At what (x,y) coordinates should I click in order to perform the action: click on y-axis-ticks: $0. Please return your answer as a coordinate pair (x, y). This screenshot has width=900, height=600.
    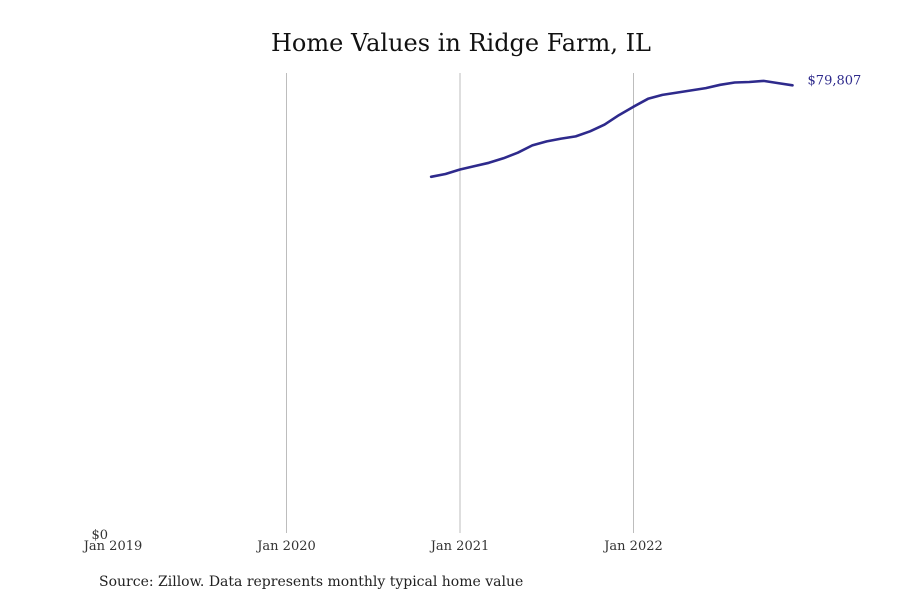
    Looking at the image, I should click on (99, 535).